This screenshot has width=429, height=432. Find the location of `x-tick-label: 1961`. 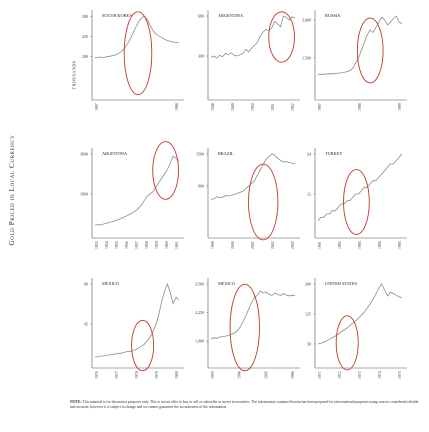

x-tick-label: 1961 is located at coordinates (177, 245).